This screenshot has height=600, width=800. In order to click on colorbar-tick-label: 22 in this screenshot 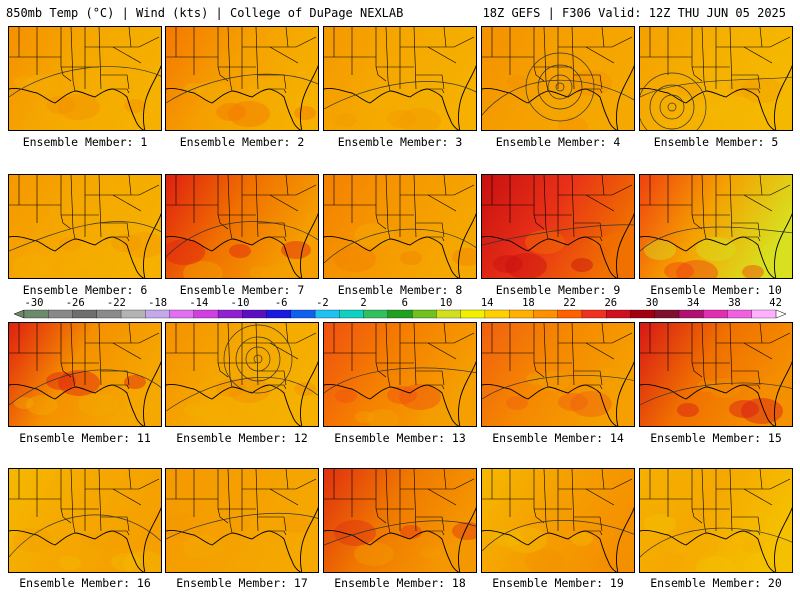, I will do `click(569, 303)`.